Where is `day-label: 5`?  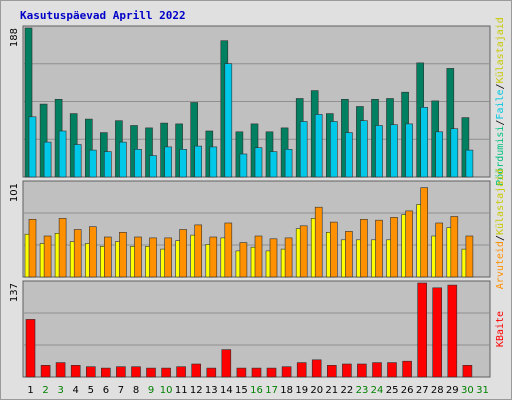
day-label: 5 is located at coordinates (91, 390).